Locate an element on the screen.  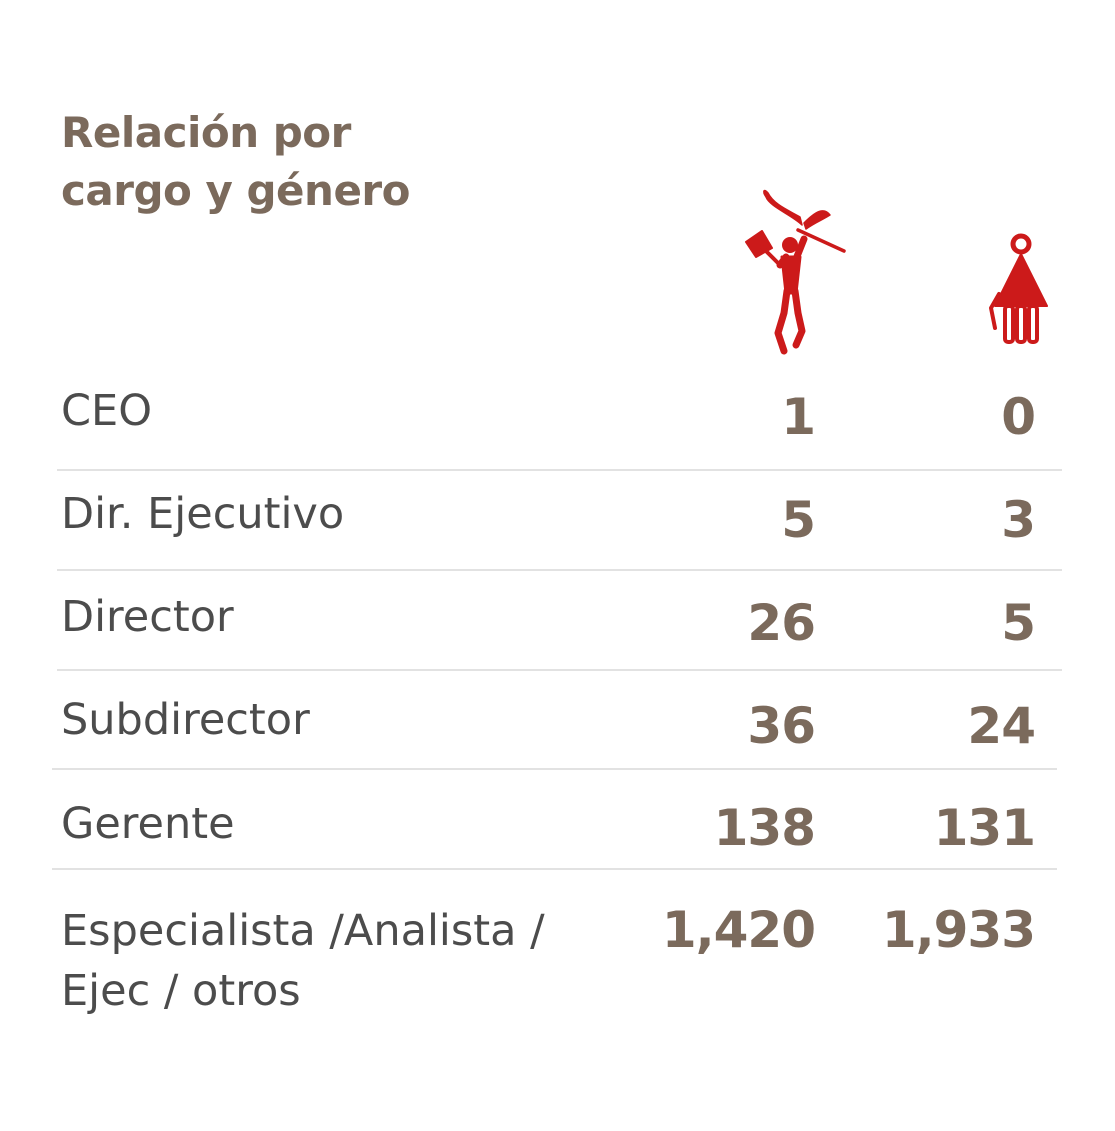
chart-title-line-1: Relación por is located at coordinates (206, 132).